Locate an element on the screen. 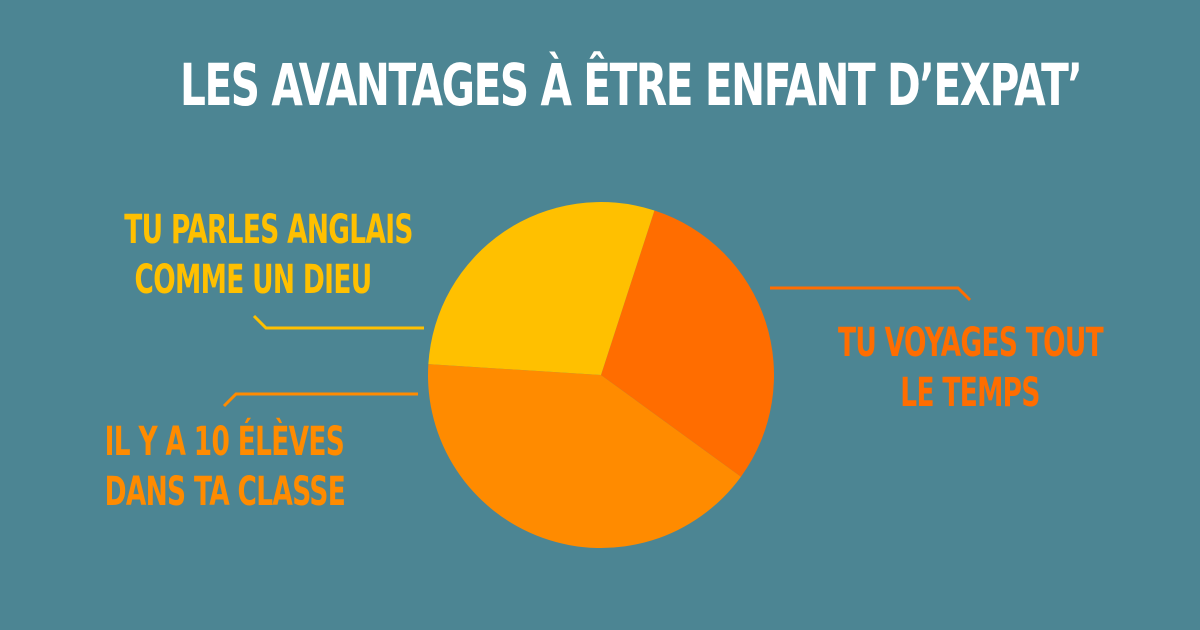 The image size is (1200, 630). pie-slice-class-size is located at coordinates (584, 456).